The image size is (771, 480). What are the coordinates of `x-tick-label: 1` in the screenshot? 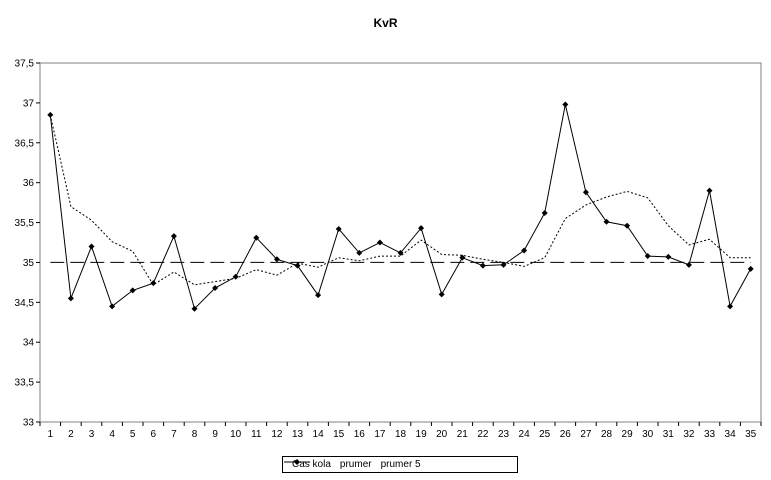 It's located at (51, 434).